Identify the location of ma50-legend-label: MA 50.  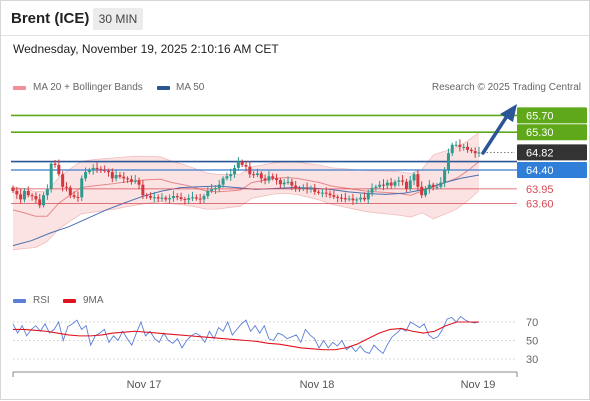
(190, 87).